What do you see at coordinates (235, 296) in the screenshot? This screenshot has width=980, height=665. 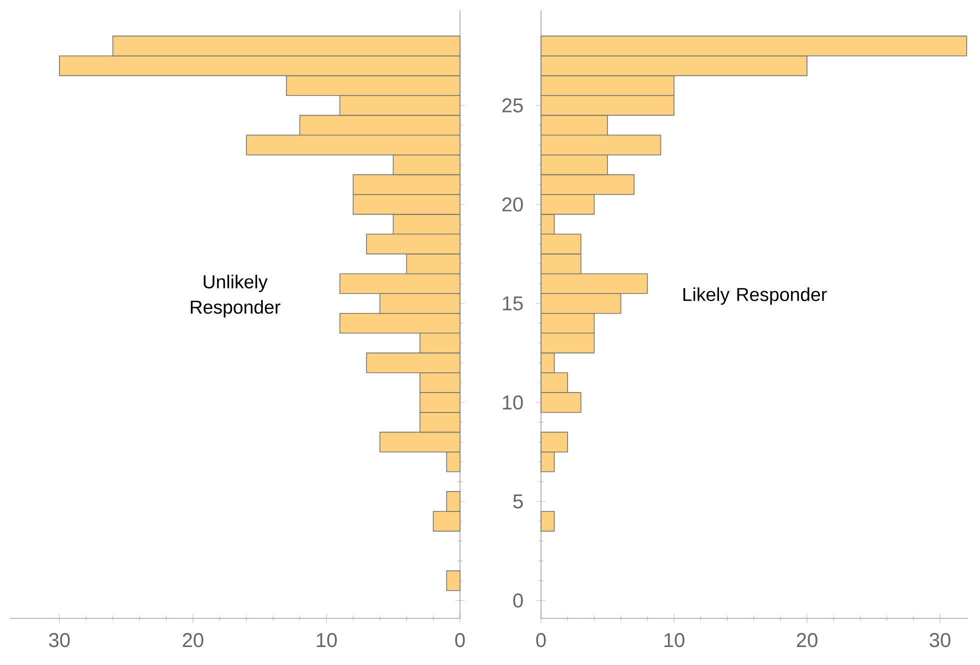 I see `annotation: Unlikely Responder` at bounding box center [235, 296].